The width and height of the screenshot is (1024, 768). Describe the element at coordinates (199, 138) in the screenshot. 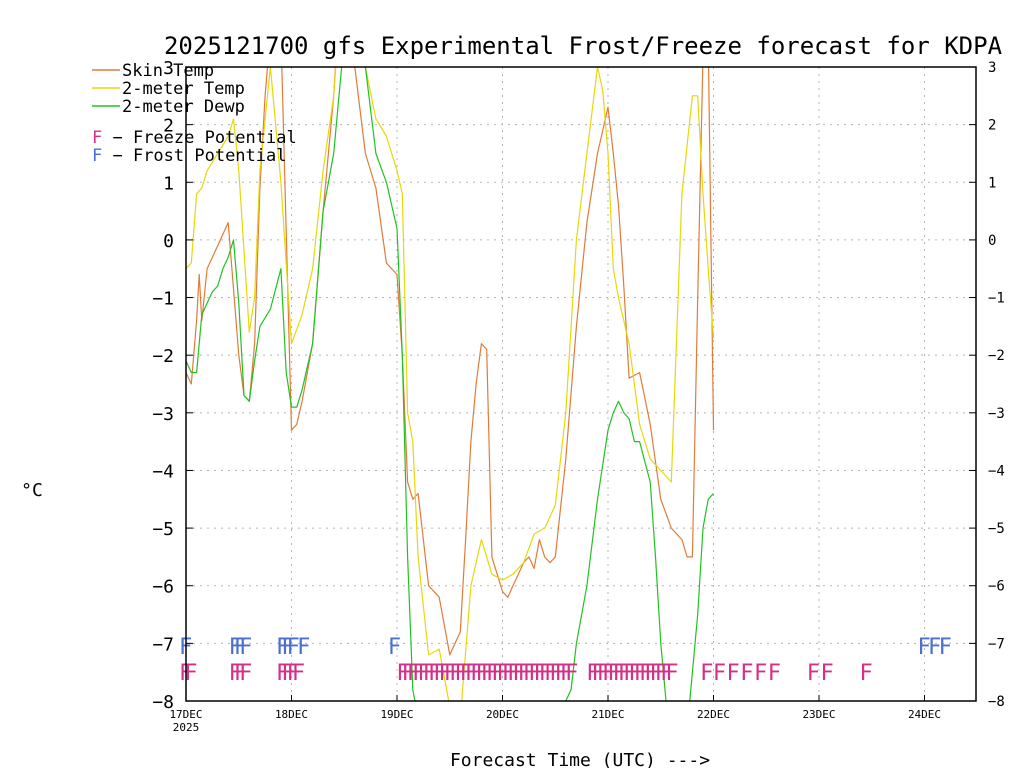

I see `legend-annotation-text: − Freeze Potential` at that location.